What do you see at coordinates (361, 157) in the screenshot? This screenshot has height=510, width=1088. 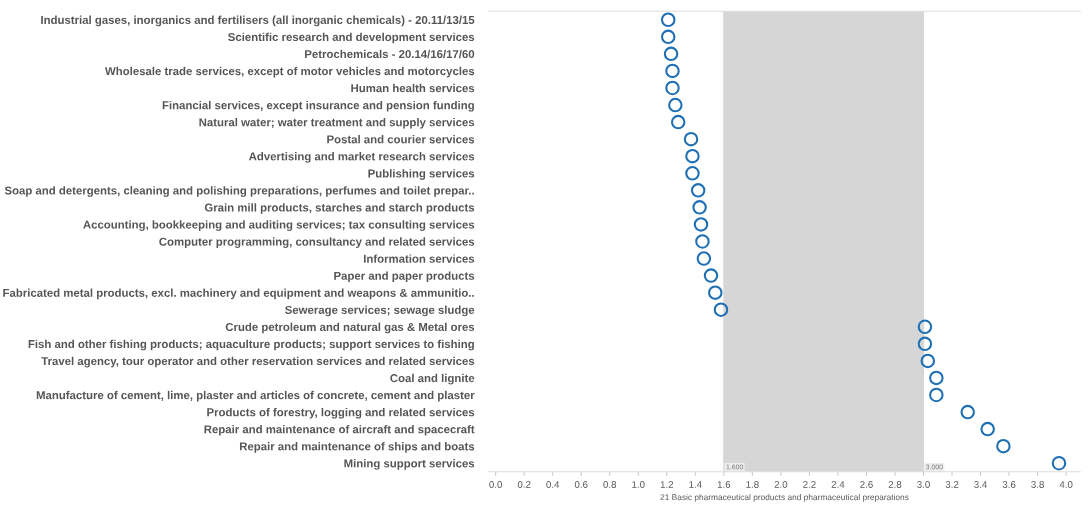 I see `y-tick-label: Advertising and market research services` at bounding box center [361, 157].